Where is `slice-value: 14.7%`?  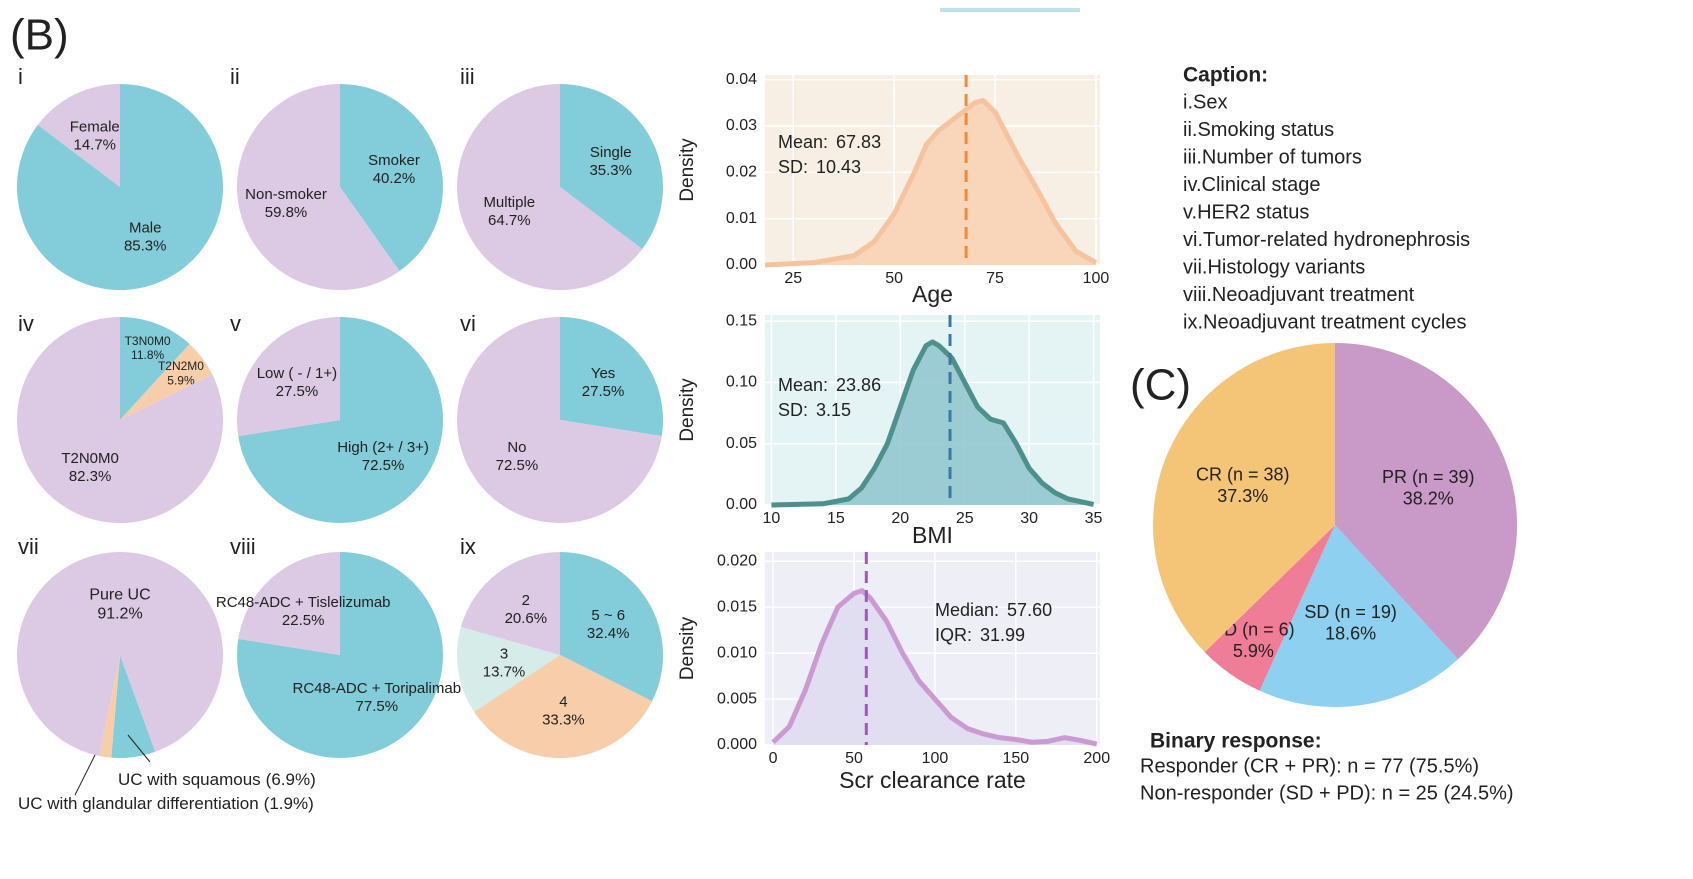
slice-value: 14.7% is located at coordinates (94, 144).